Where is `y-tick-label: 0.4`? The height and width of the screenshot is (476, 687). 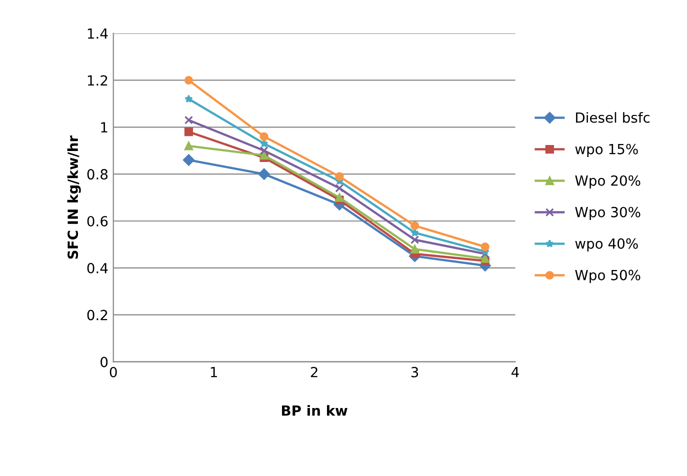 y-tick-label: 0.4 is located at coordinates (97, 268).